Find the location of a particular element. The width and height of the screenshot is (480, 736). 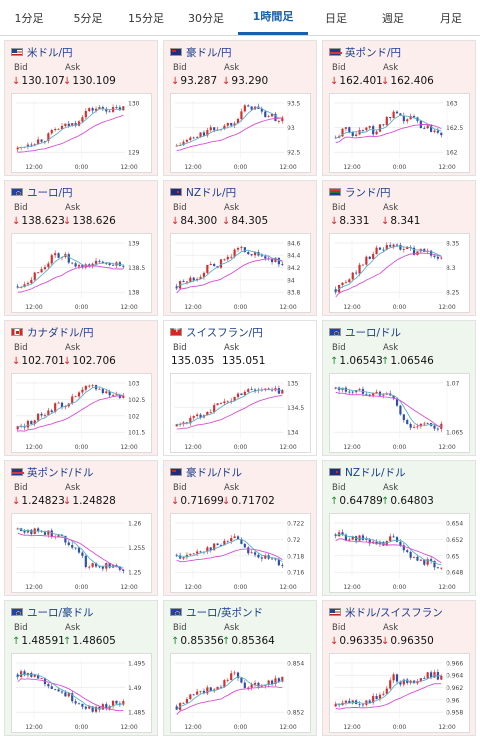

tab-timeframe-2: 15分足 is located at coordinates (146, 18).